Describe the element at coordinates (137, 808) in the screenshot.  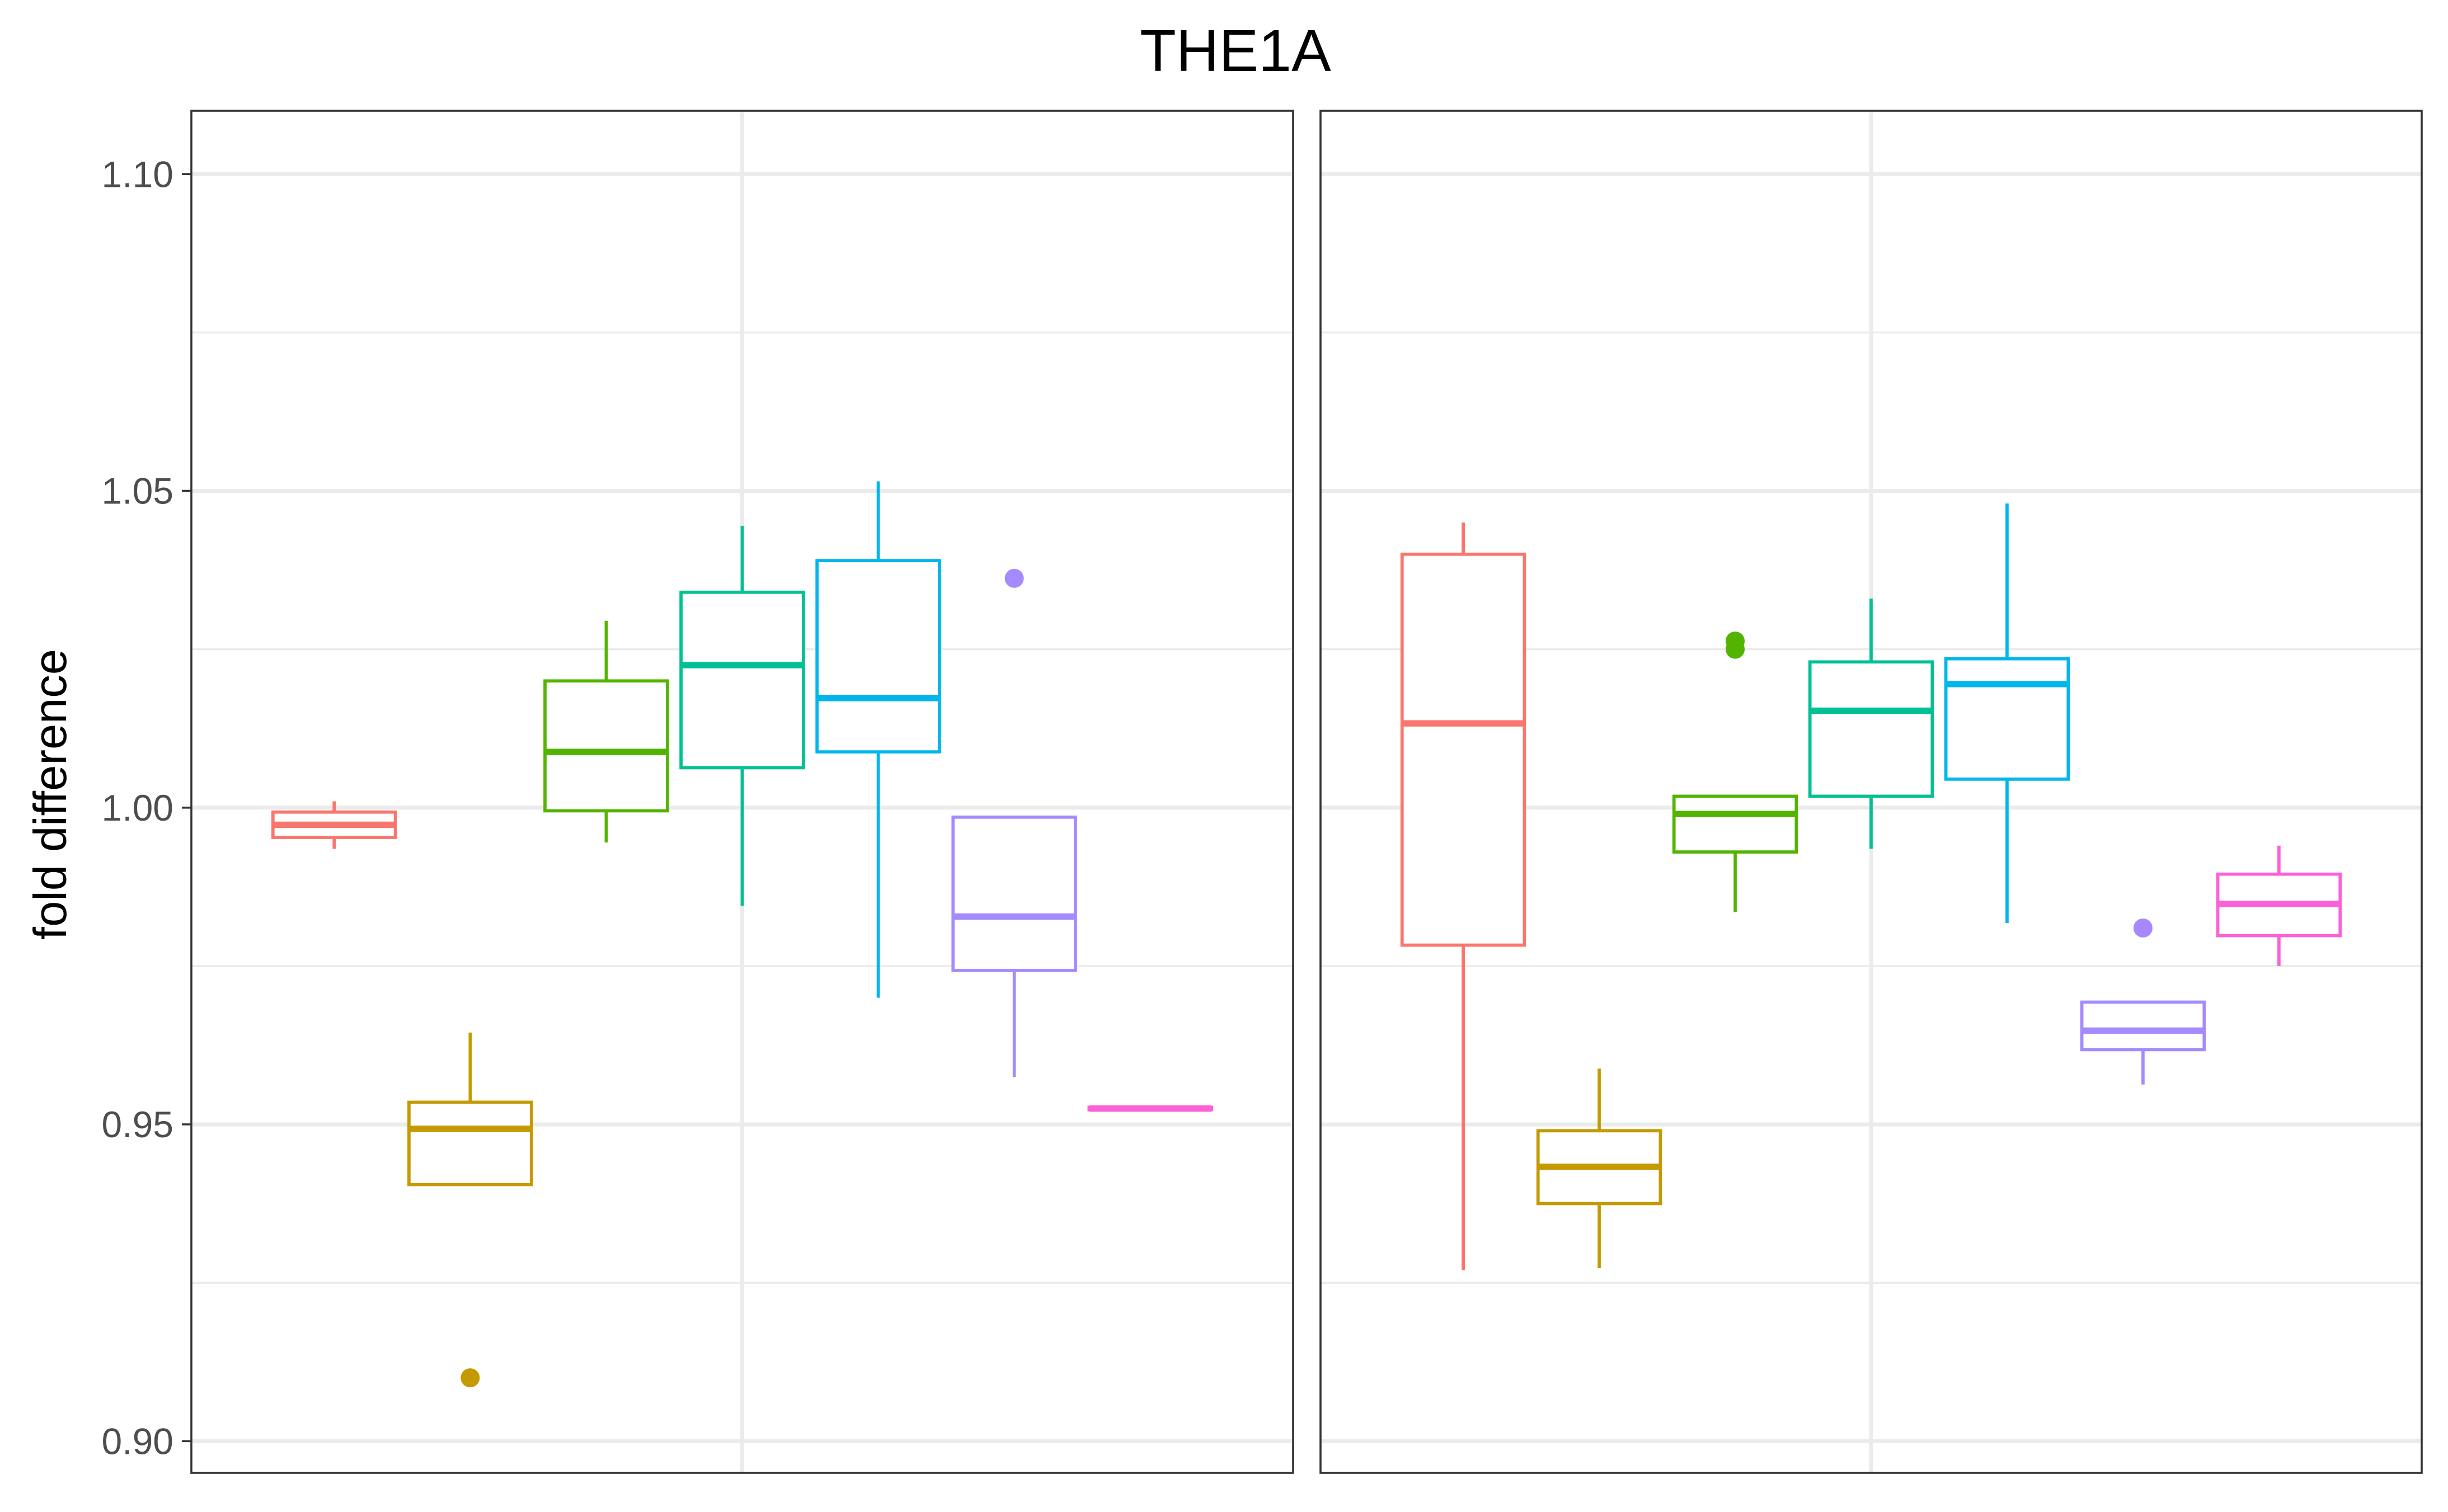
I see `y-tick-label: 1.00` at that location.